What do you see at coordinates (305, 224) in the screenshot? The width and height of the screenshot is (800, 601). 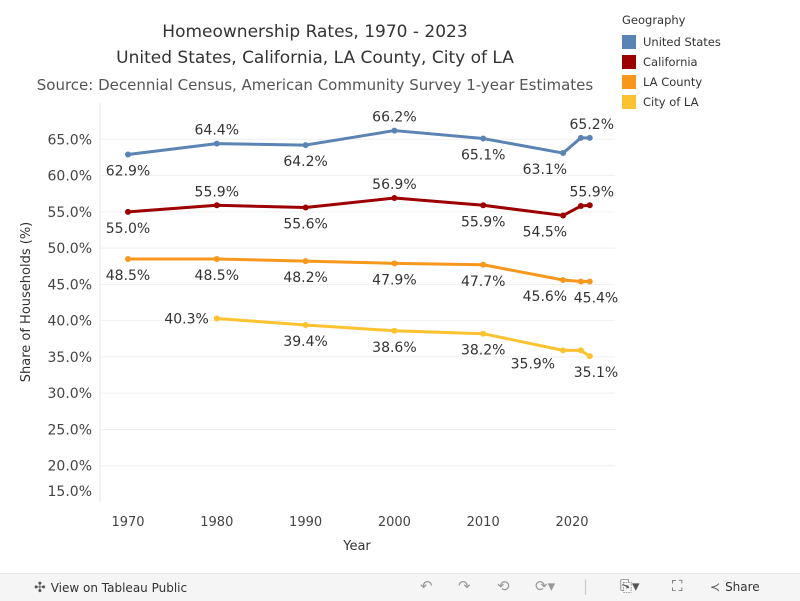 I see `data-label: 55.6%` at bounding box center [305, 224].